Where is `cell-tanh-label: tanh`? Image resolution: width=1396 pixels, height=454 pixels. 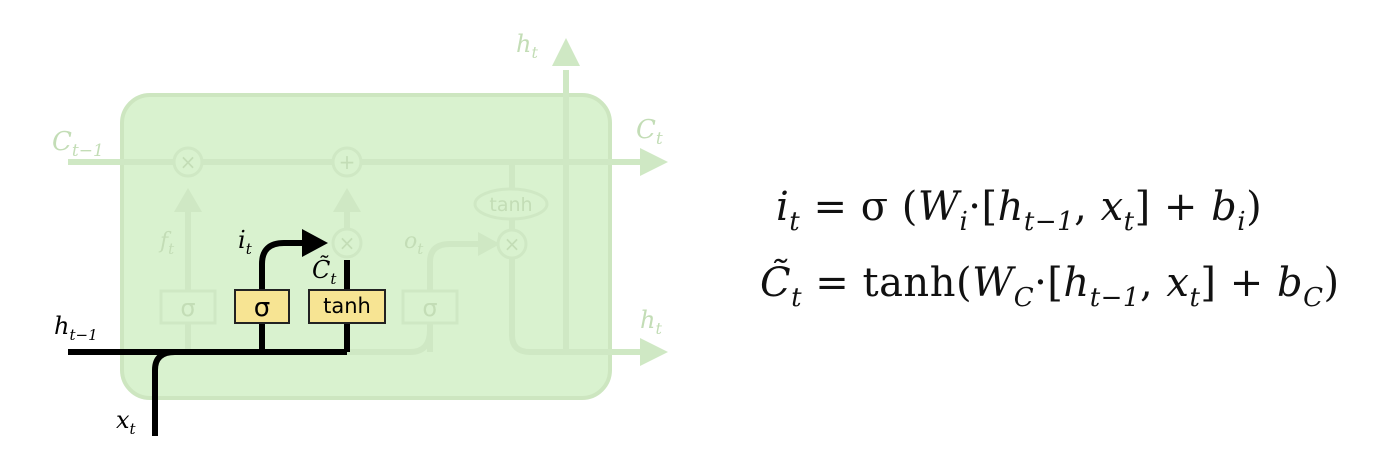 cell-tanh-label: tanh is located at coordinates (510, 205).